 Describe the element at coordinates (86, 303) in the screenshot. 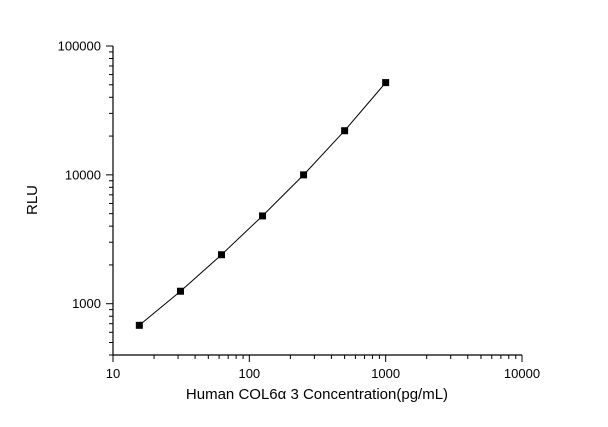

I see `y-tick-label: 1000` at that location.